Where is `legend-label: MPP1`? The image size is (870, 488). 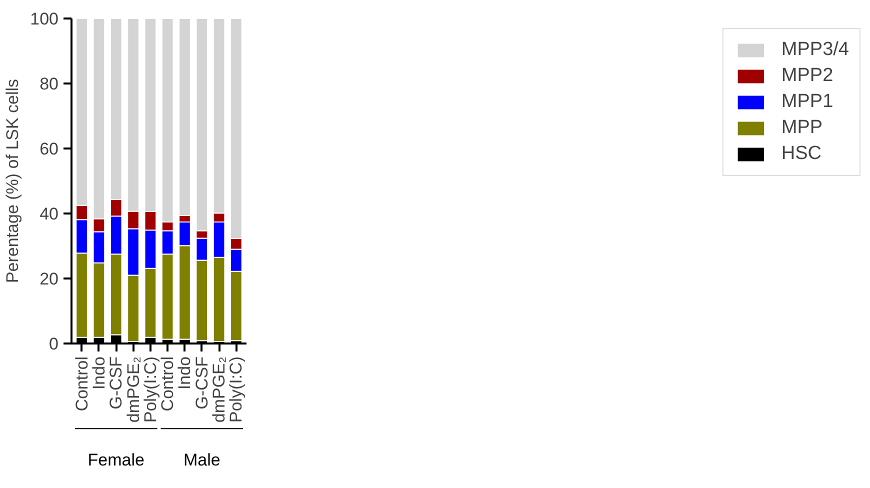
legend-label: MPP1 is located at coordinates (807, 102).